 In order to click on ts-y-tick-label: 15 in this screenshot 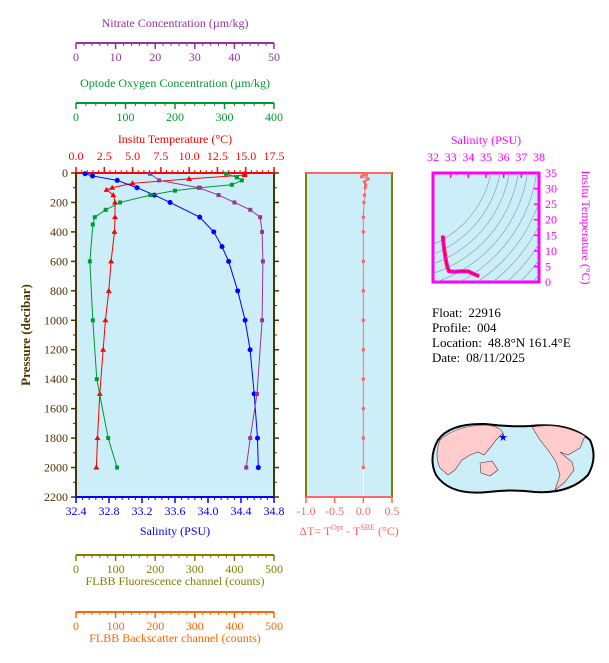, I will do `click(551, 235)`.